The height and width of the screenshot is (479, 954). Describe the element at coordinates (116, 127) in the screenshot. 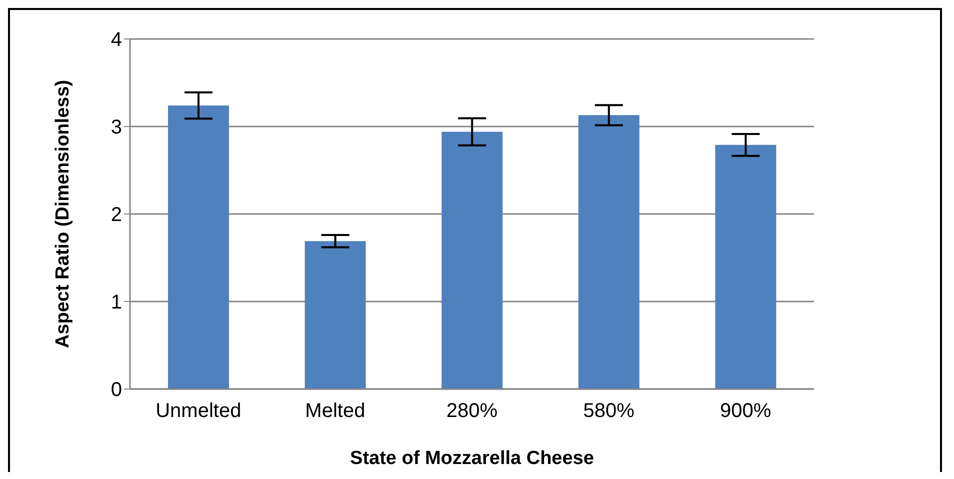

I see `y-tick-label: 3` at that location.